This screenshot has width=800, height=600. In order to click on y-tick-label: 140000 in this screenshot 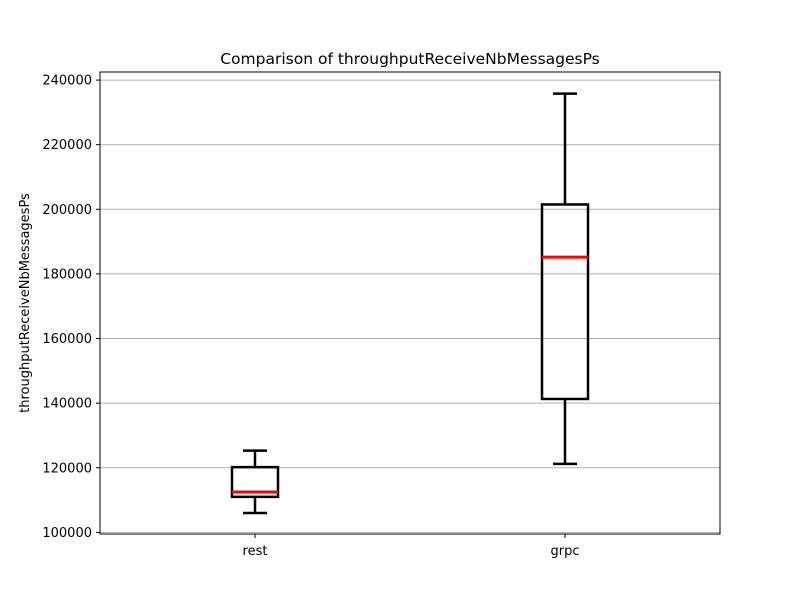, I will do `click(67, 404)`.